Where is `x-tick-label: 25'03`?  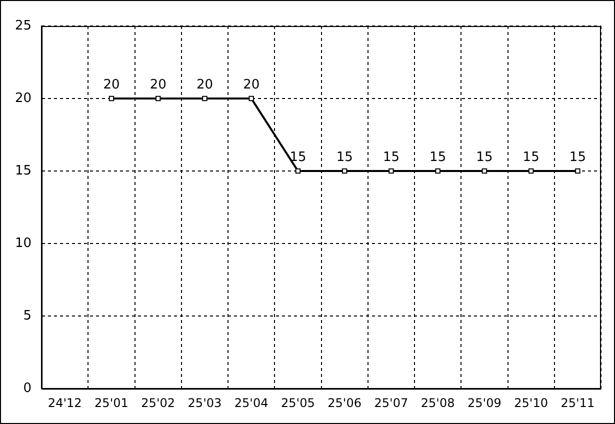
x-tick-label: 25'03 is located at coordinates (205, 403).